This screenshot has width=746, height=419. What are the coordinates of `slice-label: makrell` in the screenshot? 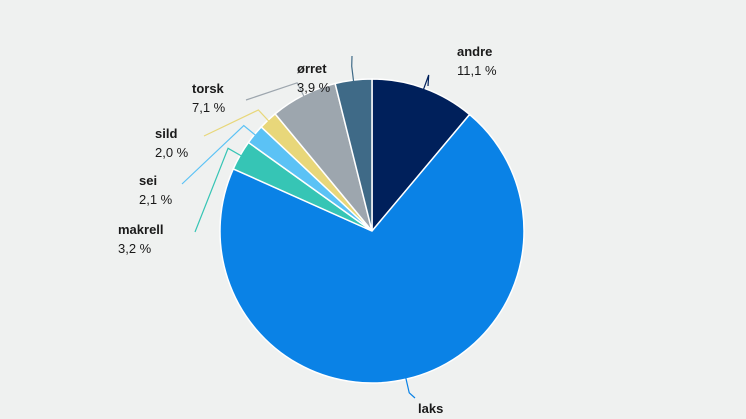 It's located at (141, 229).